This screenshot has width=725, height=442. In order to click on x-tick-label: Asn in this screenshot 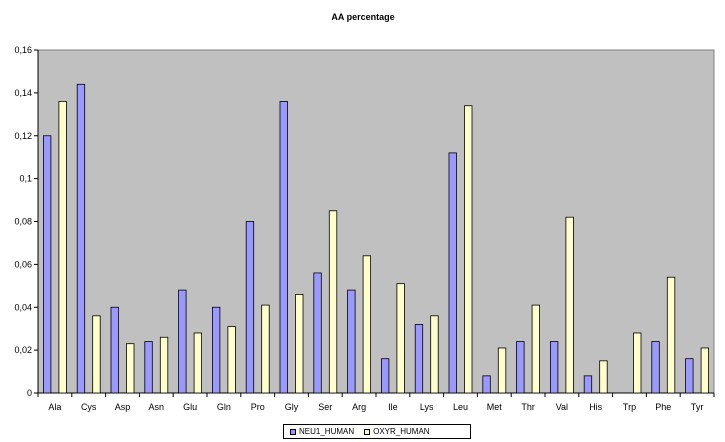, I will do `click(157, 407)`.